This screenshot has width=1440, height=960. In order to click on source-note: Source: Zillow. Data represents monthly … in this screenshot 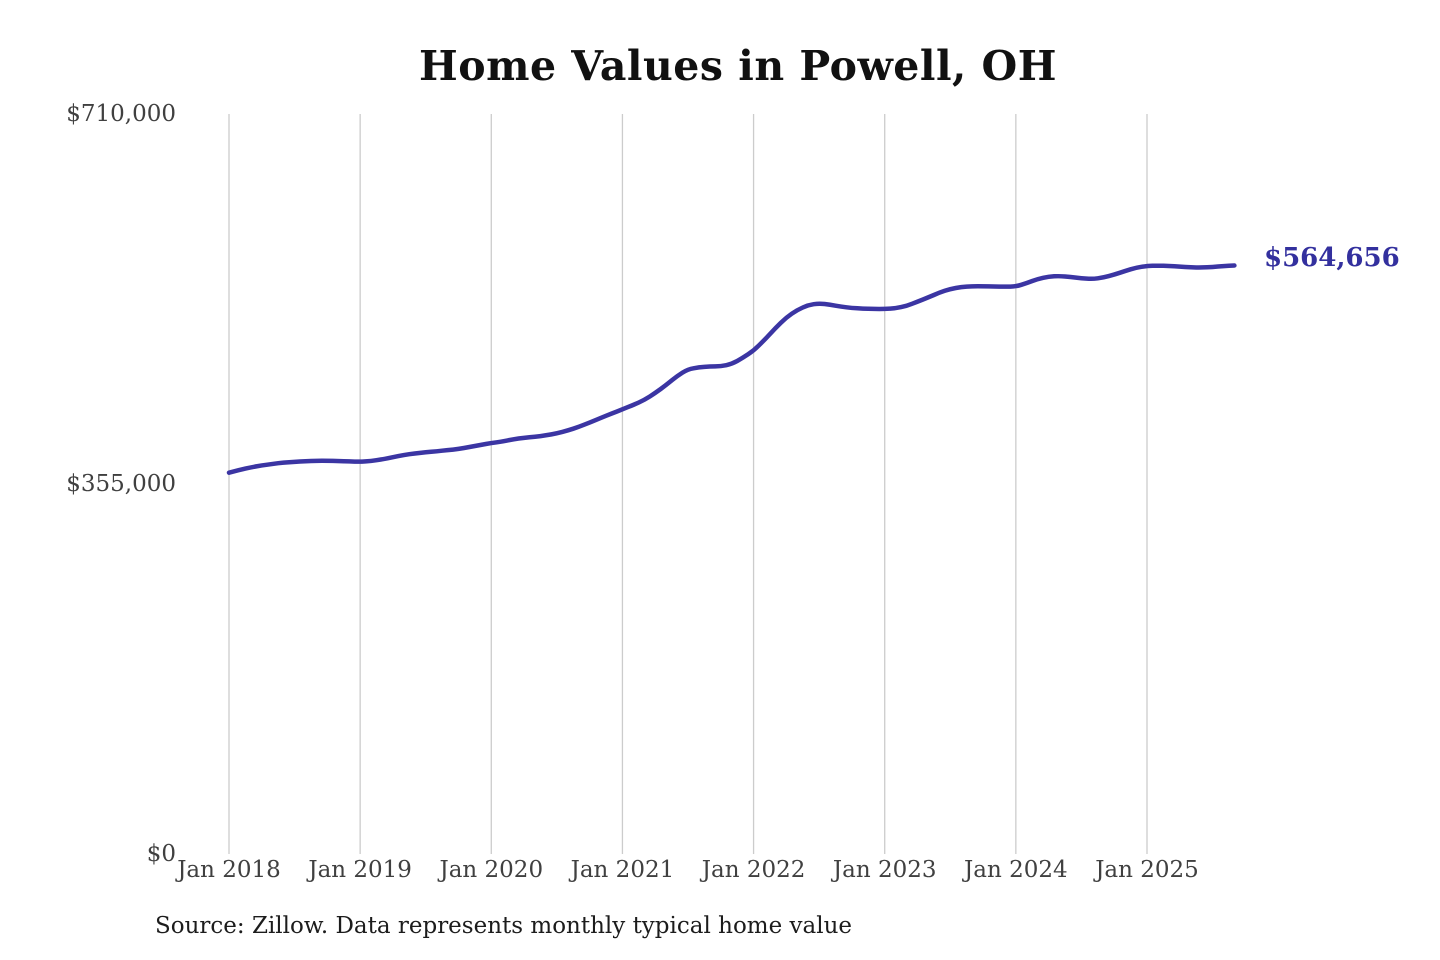, I will do `click(504, 926)`.